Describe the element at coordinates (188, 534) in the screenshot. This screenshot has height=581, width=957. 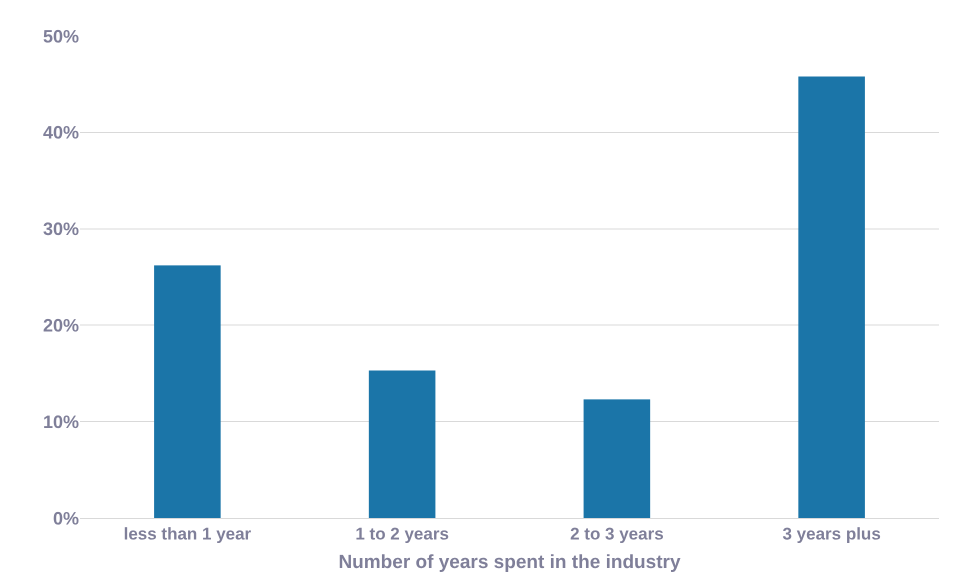
I see `x-tick-label: less than 1 year` at that location.